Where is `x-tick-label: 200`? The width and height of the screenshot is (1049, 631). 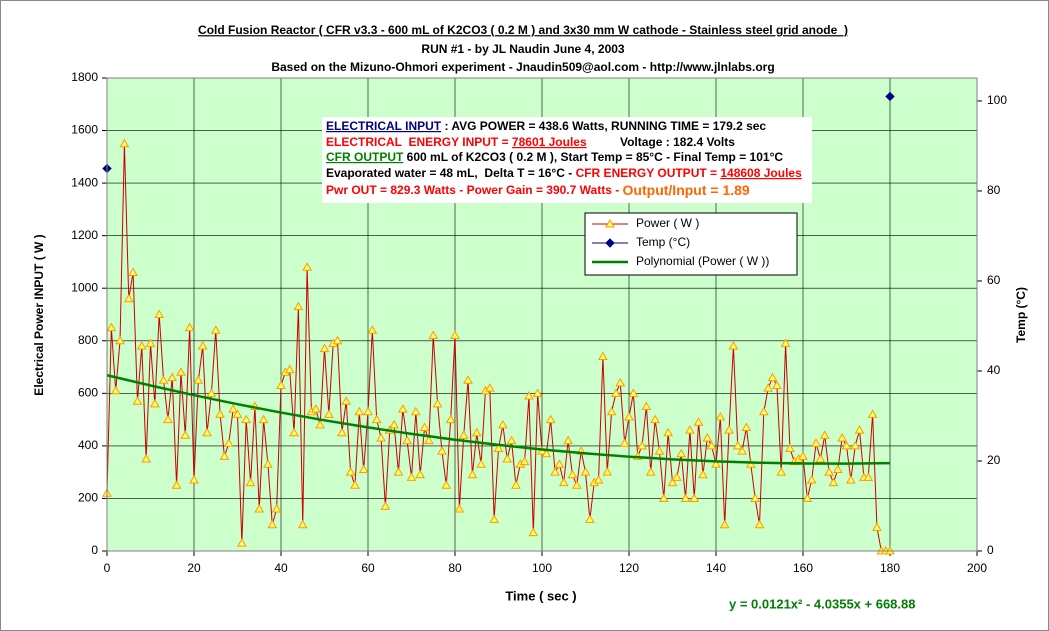 x-tick-label: 200 is located at coordinates (977, 568).